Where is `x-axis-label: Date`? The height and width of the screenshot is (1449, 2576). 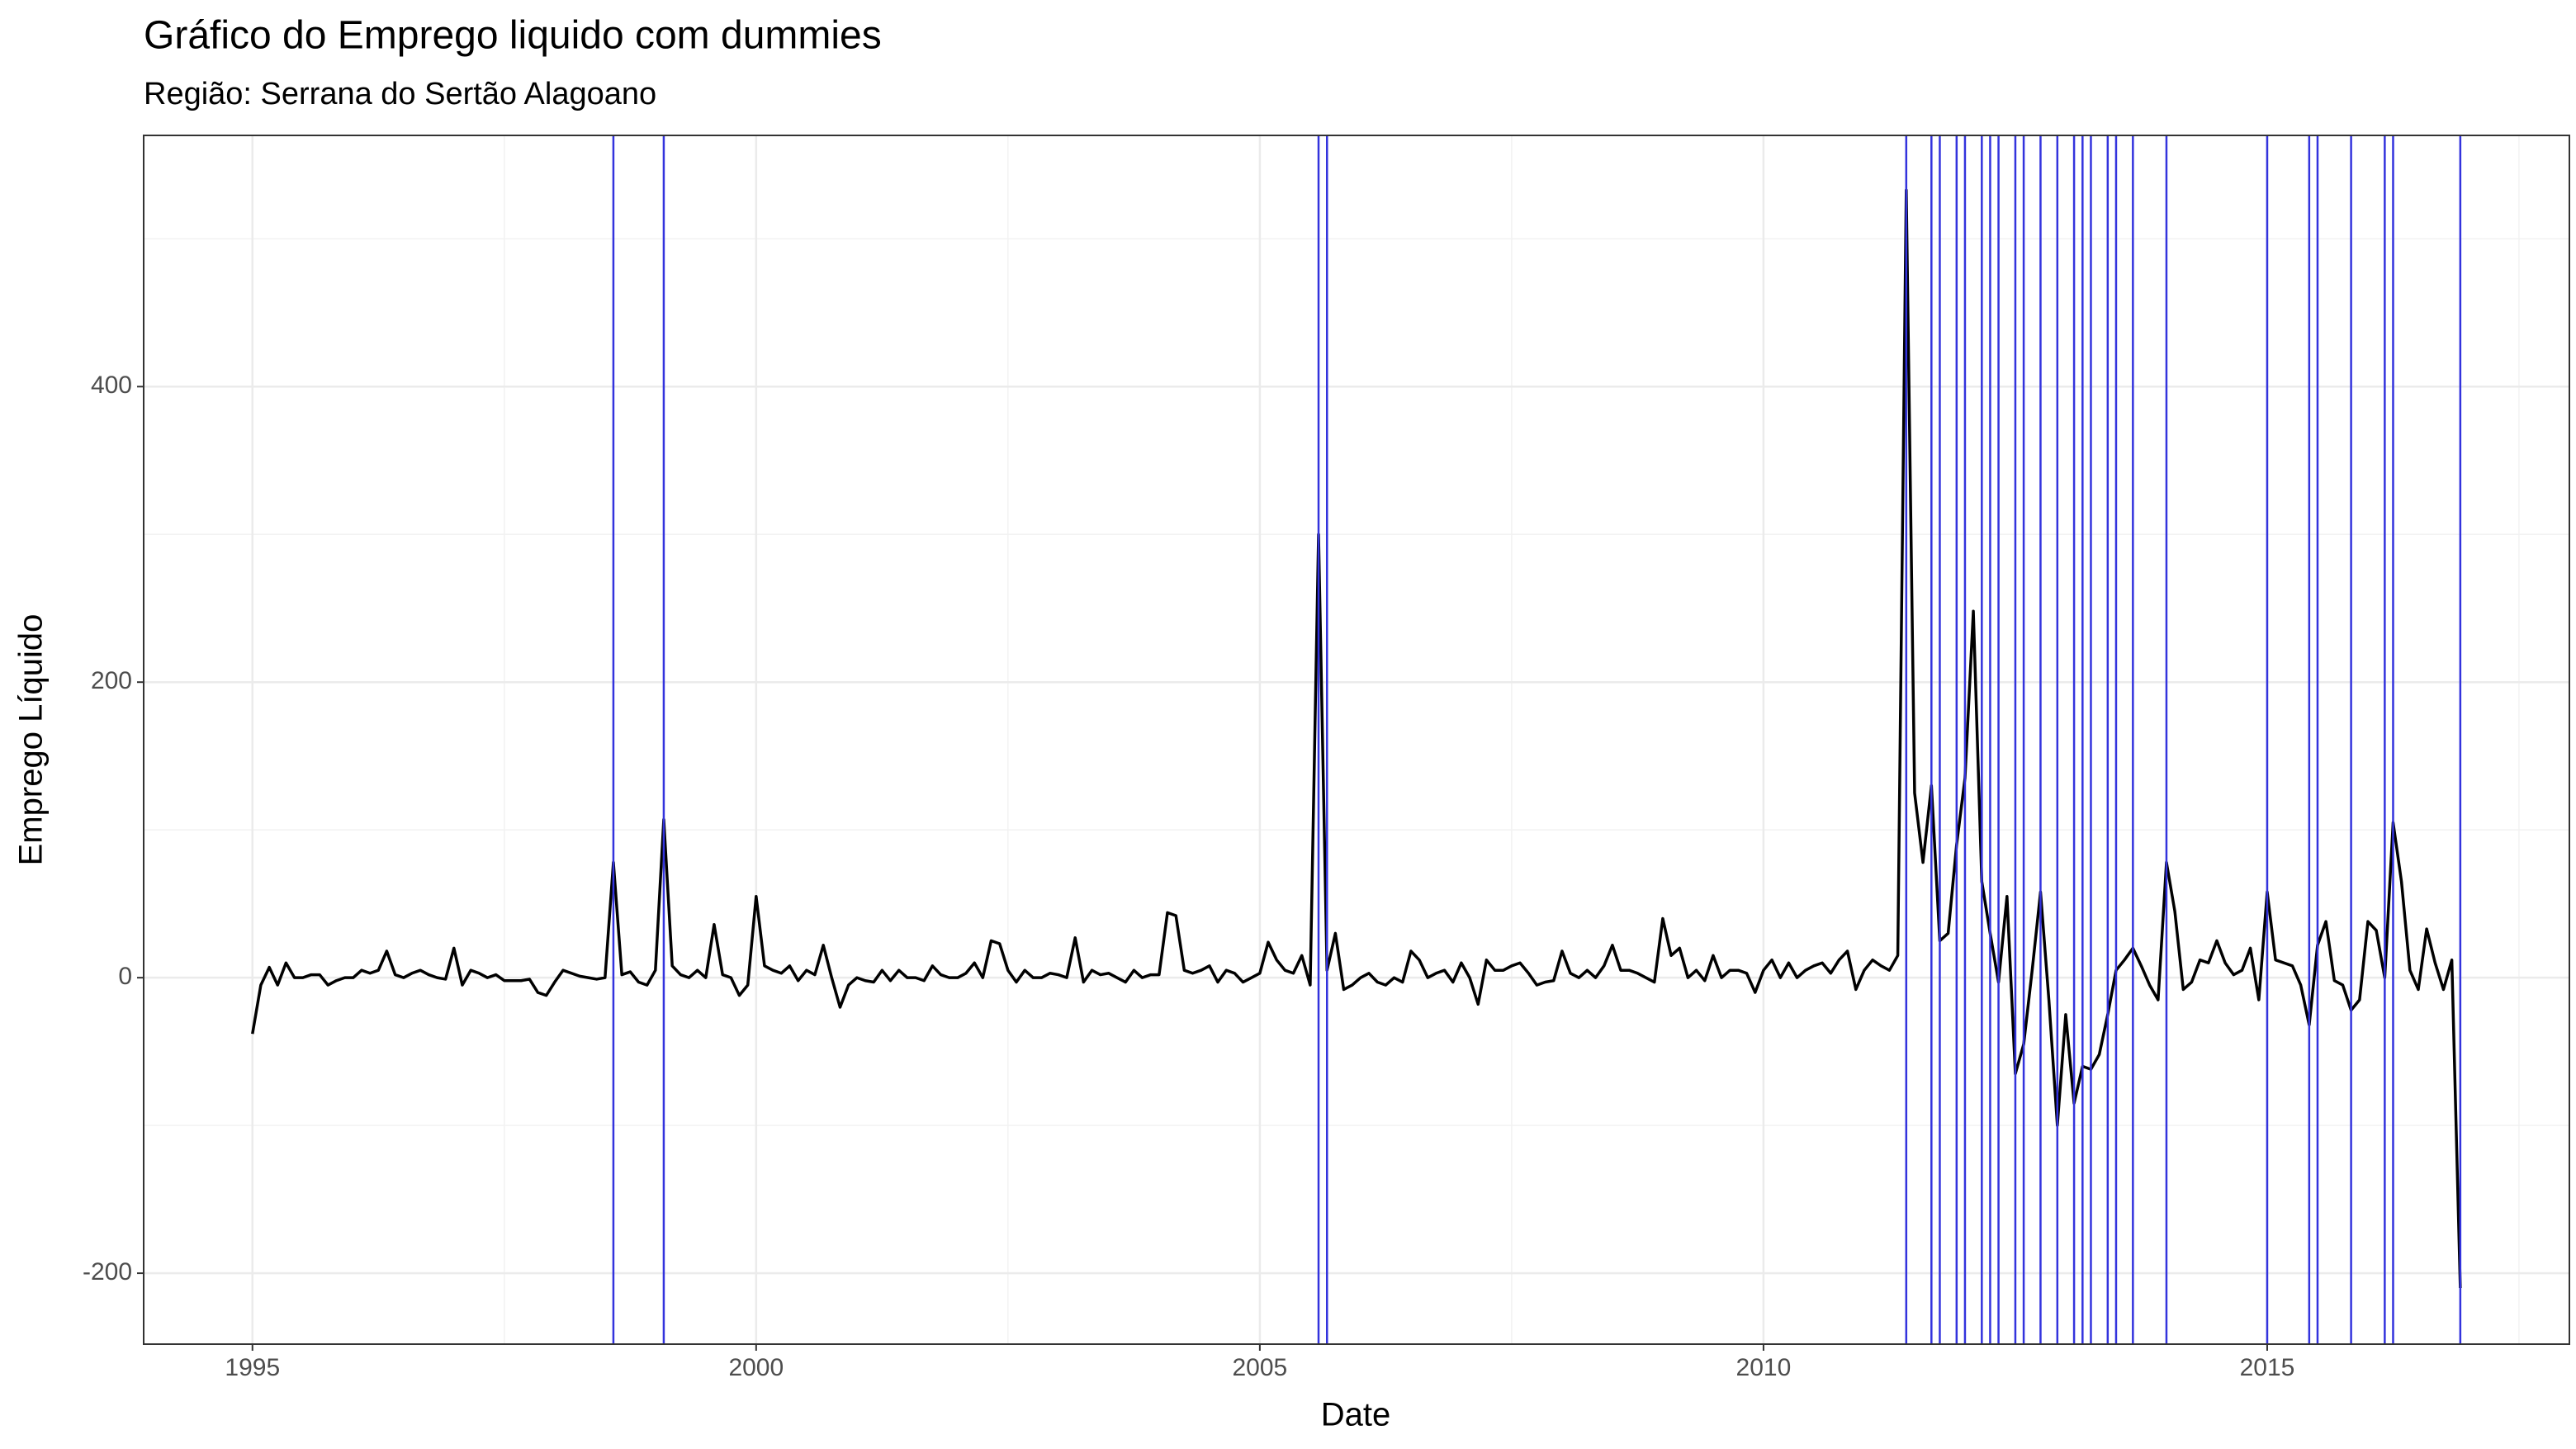
x-axis-label: Date is located at coordinates (1356, 1415).